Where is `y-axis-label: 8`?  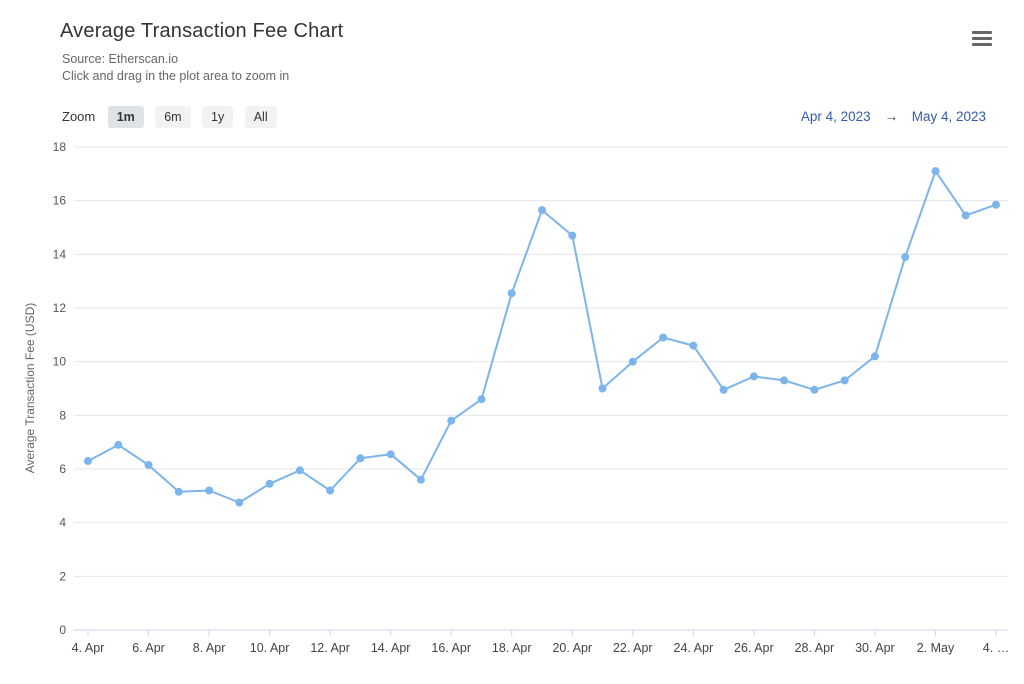 y-axis-label: 8 is located at coordinates (62, 415).